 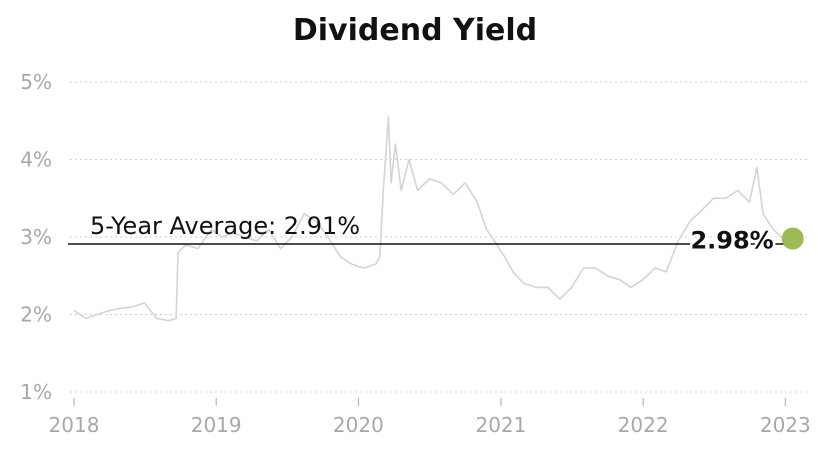 I want to click on x-tick-label: 2018, so click(x=74, y=425).